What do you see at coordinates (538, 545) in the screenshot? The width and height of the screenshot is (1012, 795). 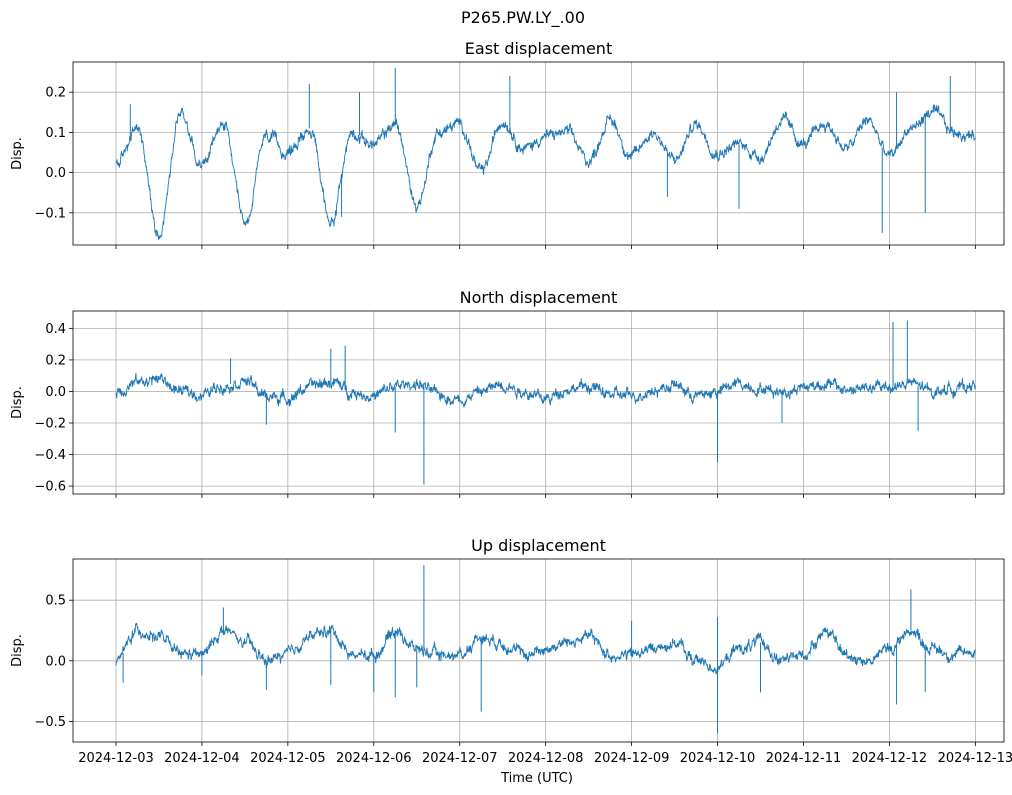 I see `subplot-title: Up displacement` at bounding box center [538, 545].